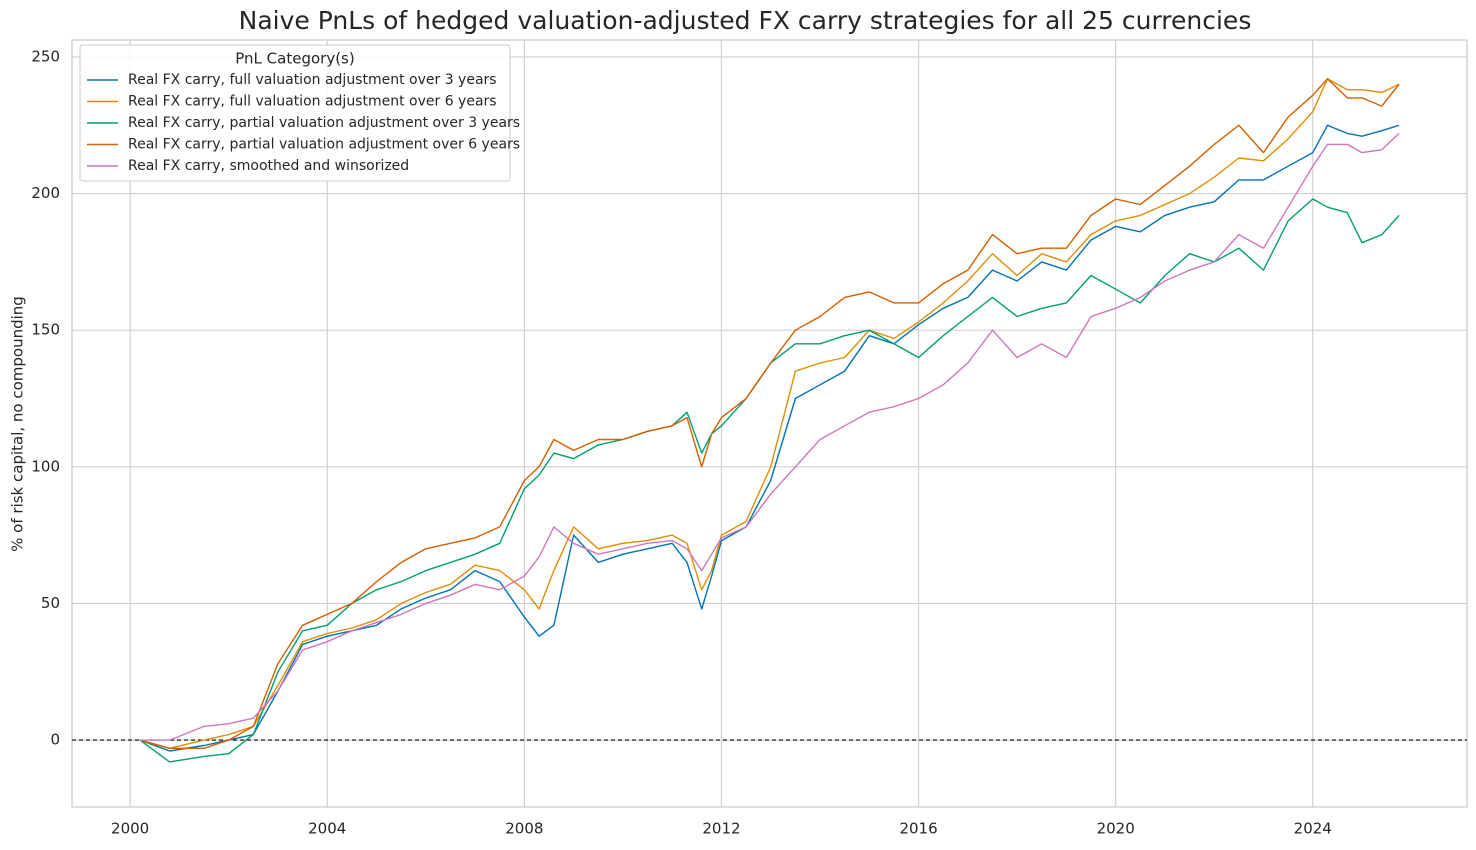 This screenshot has height=850, width=1476. What do you see at coordinates (45, 193) in the screenshot?
I see `y-tick-label: 200` at bounding box center [45, 193].